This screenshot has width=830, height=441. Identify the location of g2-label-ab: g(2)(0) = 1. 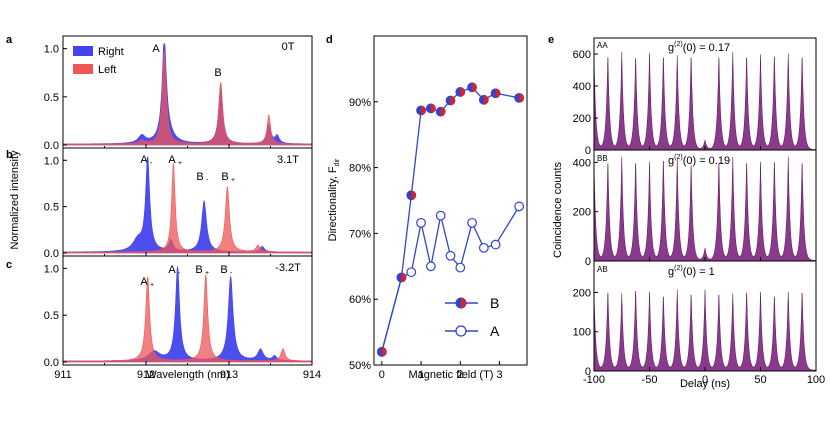
(691, 271).